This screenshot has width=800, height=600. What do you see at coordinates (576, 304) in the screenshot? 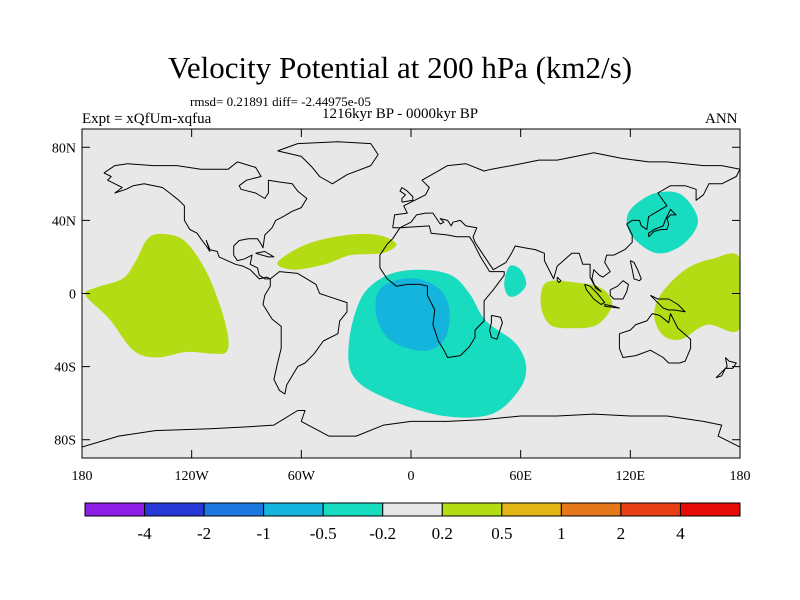
I see `anomaly-indian-ocean-positive` at bounding box center [576, 304].